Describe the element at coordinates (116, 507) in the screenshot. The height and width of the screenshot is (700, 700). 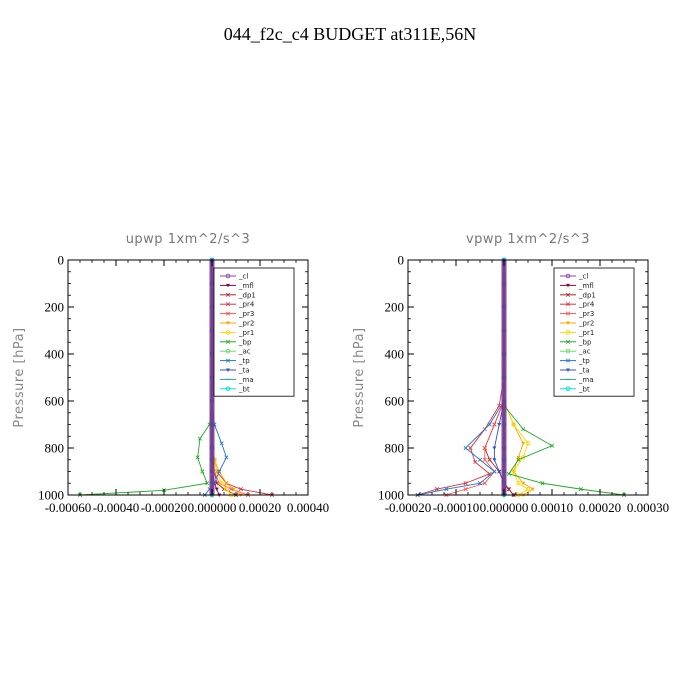
I see `x-tick-label: -0.00040` at that location.